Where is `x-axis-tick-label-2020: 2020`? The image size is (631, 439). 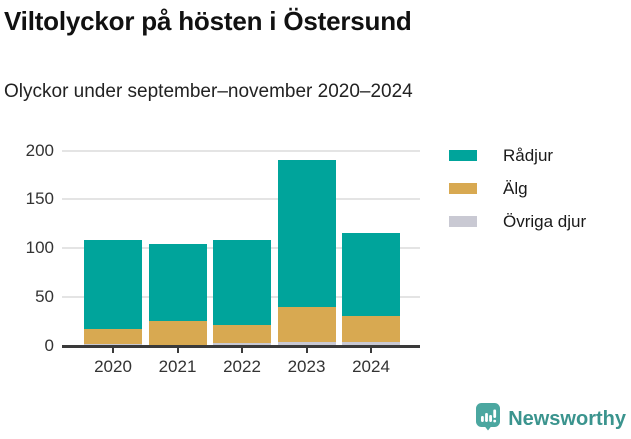
x-axis-tick-label-2020: 2020 is located at coordinates (113, 366).